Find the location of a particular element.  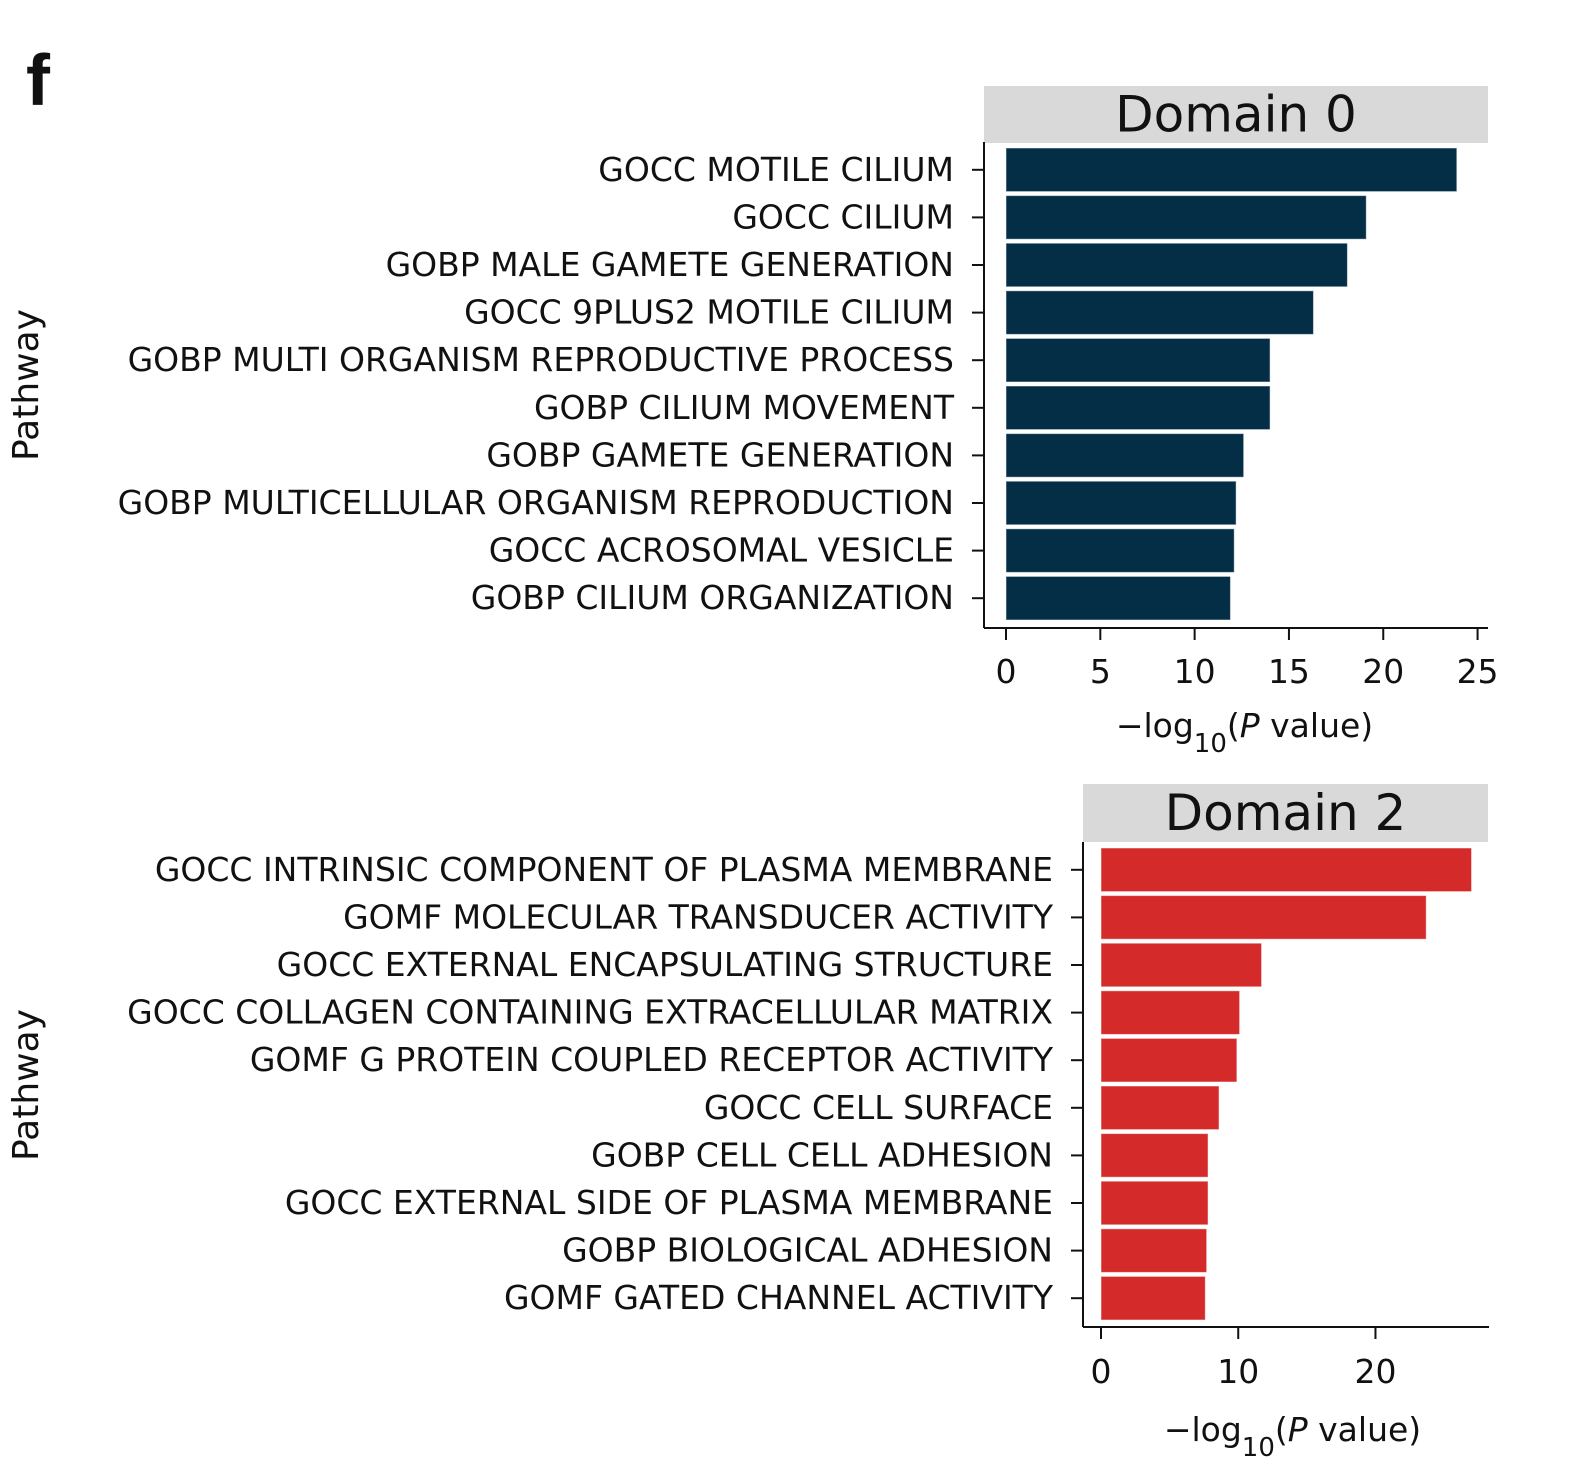

y-tick-label: GOBP CILIUM MOVEMENT is located at coordinates (744, 407).